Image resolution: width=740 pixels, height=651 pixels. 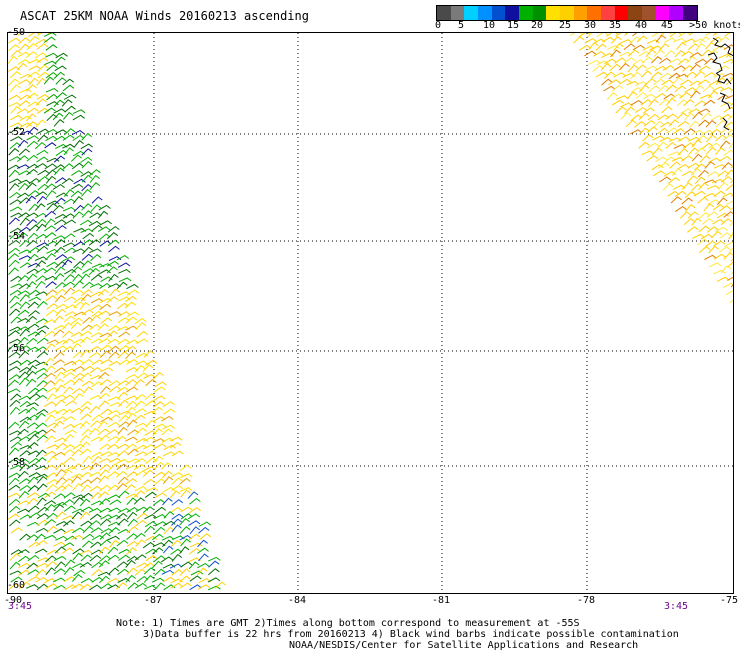 What do you see at coordinates (580, 13) in the screenshot?
I see `legend-swatch` at bounding box center [580, 13].